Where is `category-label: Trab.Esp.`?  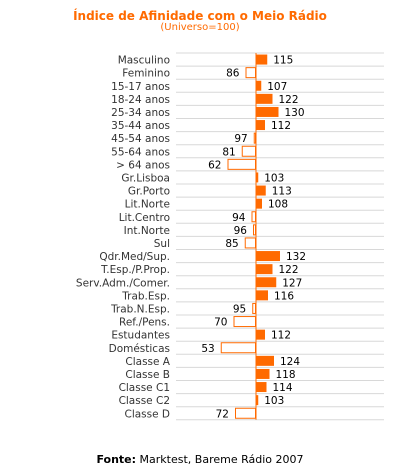 category-label: Trab.Esp. is located at coordinates (145, 296).